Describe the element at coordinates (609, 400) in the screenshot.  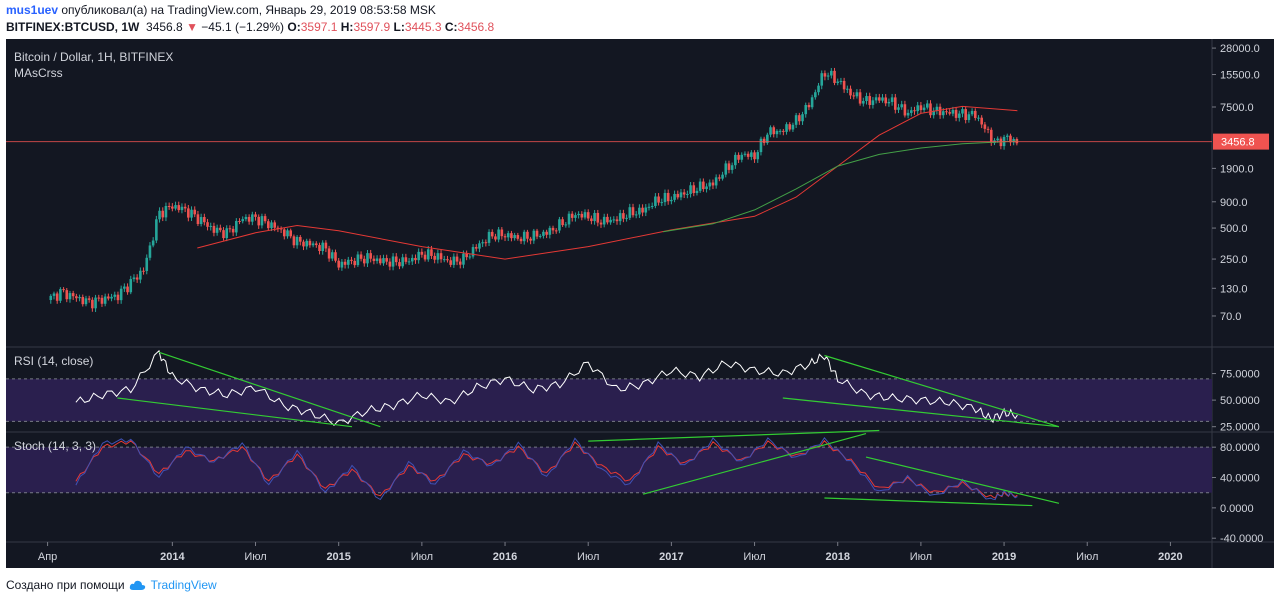
I see `rsi-band` at that location.